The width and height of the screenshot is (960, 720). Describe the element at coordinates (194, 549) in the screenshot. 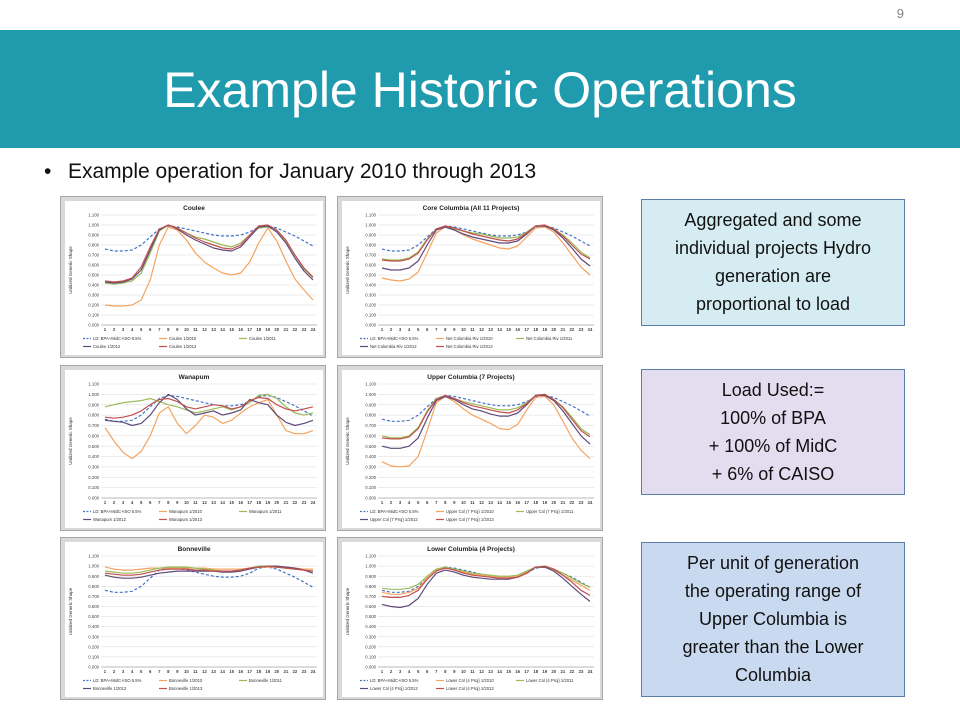

I see `chart-title: Bonneville` at that location.